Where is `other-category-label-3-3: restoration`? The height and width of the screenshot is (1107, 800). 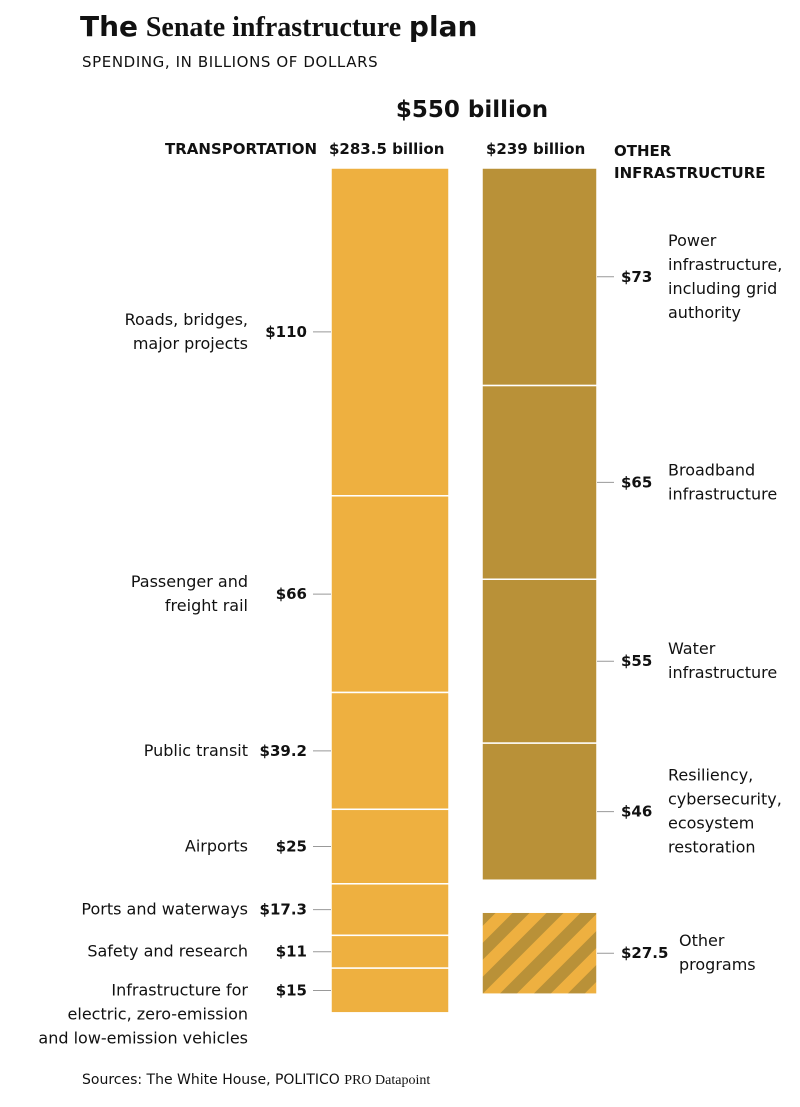
other-category-label-3-3: restoration is located at coordinates (712, 847).